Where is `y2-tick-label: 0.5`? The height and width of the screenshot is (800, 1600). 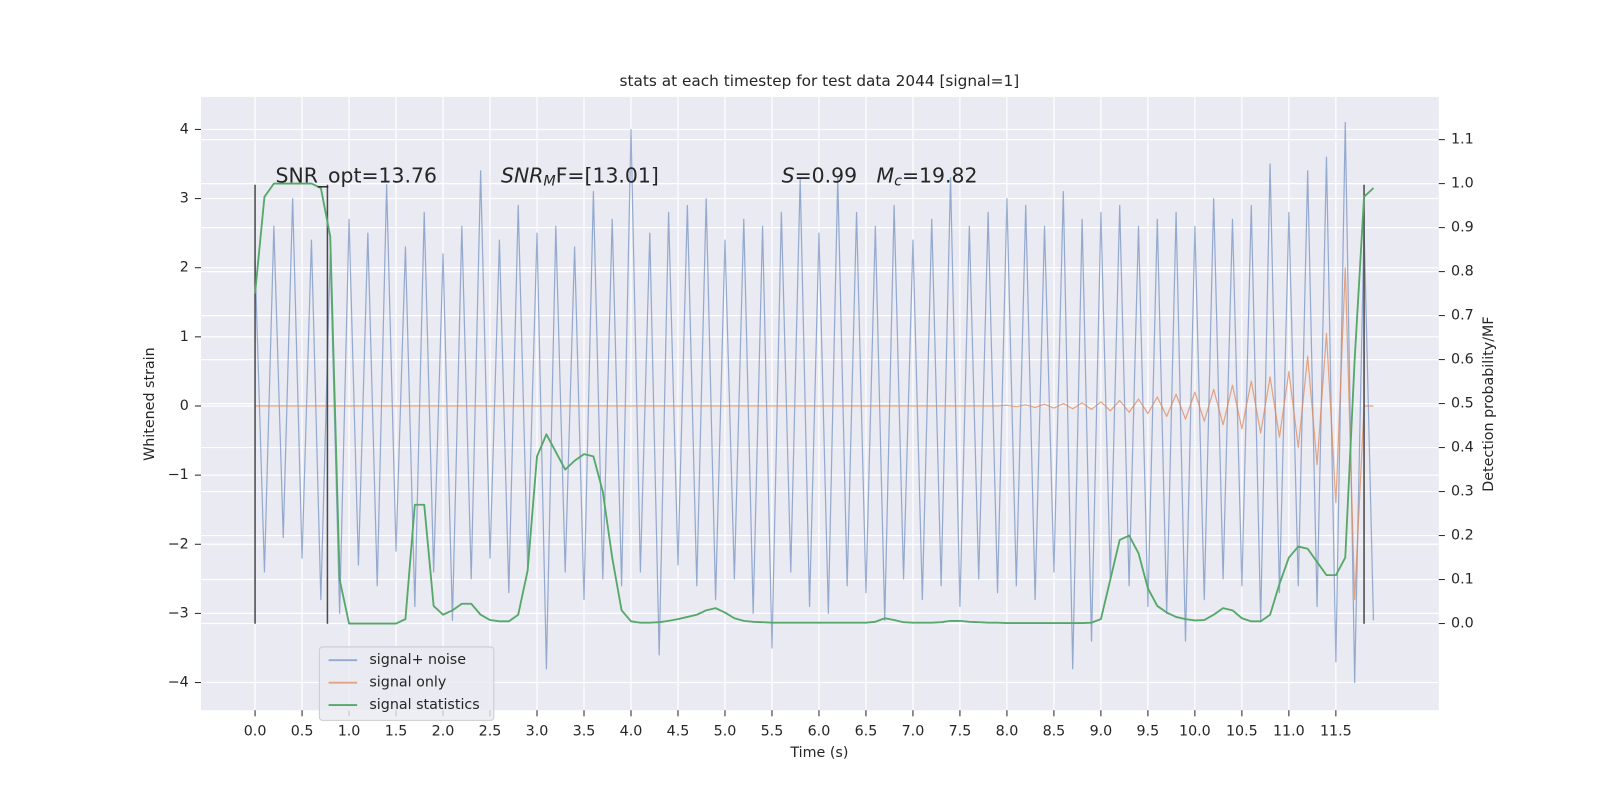 y2-tick-label: 0.5 is located at coordinates (1462, 404).